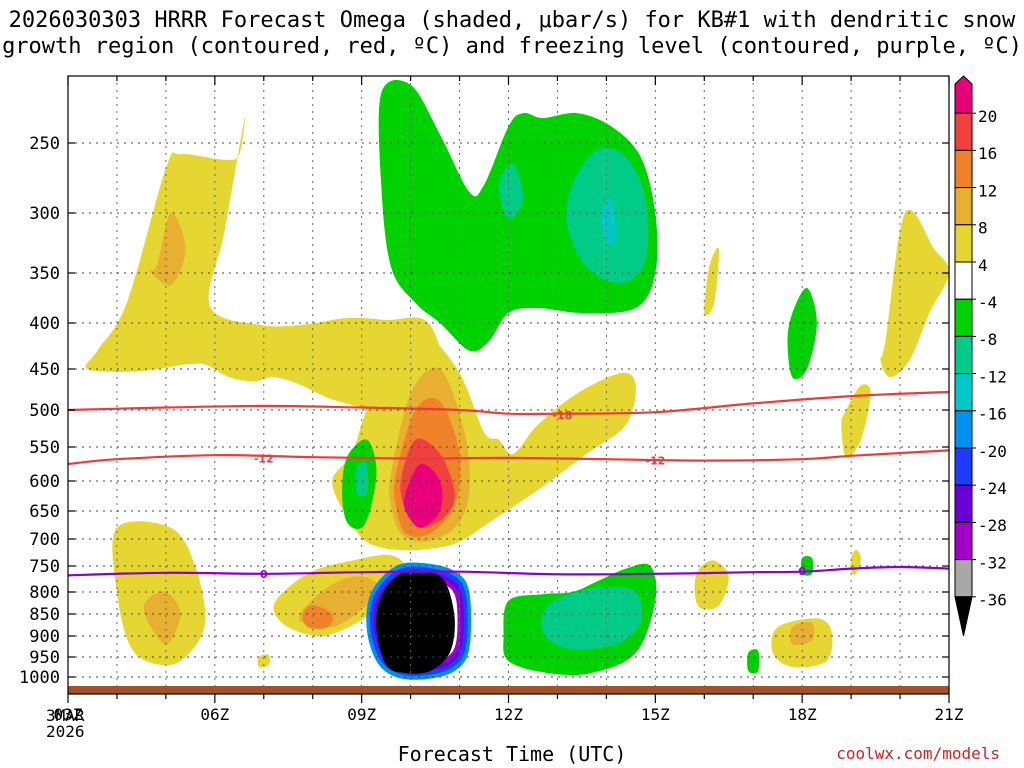 This screenshot has height=768, width=1024. What do you see at coordinates (508, 457) in the screenshot?
I see `contour--12-line` at bounding box center [508, 457].